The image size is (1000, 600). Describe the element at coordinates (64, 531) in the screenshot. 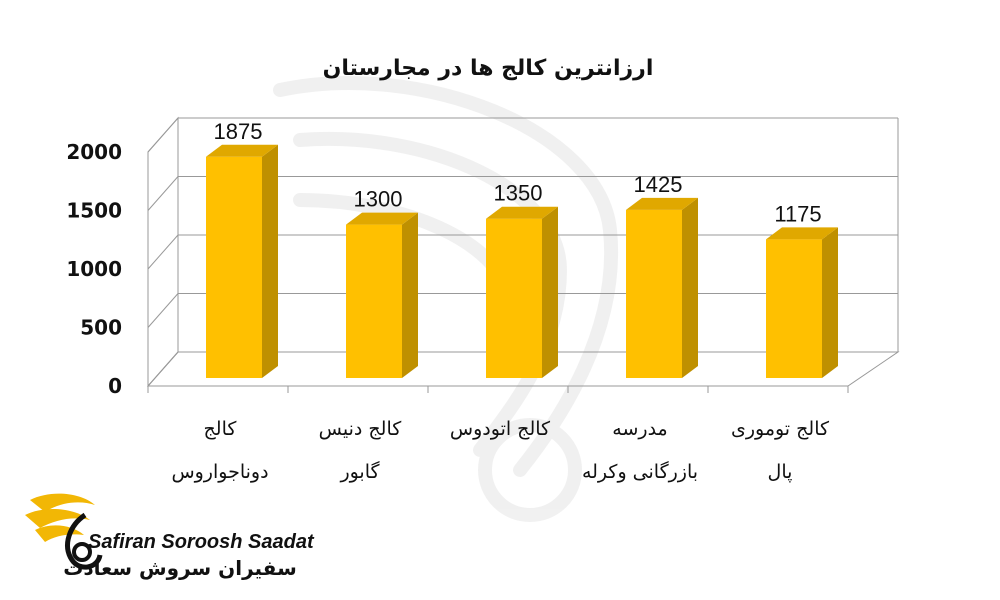

I see `swan-logo-icon` at that location.